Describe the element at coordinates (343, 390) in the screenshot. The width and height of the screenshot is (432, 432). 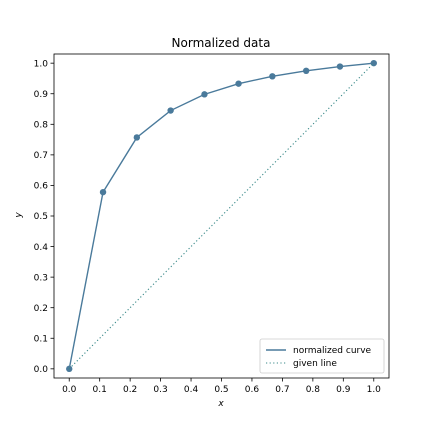
I see `x-tick-label: 0.9` at that location.